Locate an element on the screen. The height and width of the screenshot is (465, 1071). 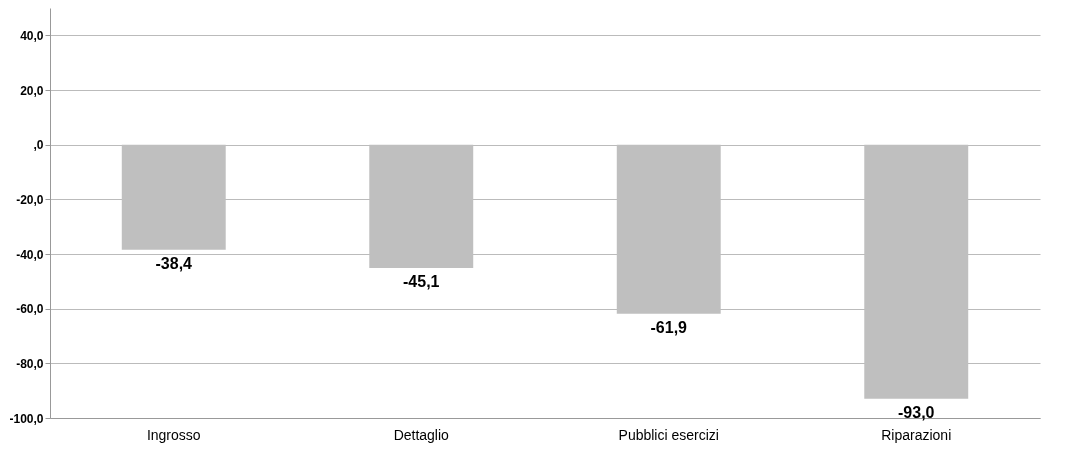
data-label: -38,4 is located at coordinates (174, 263).